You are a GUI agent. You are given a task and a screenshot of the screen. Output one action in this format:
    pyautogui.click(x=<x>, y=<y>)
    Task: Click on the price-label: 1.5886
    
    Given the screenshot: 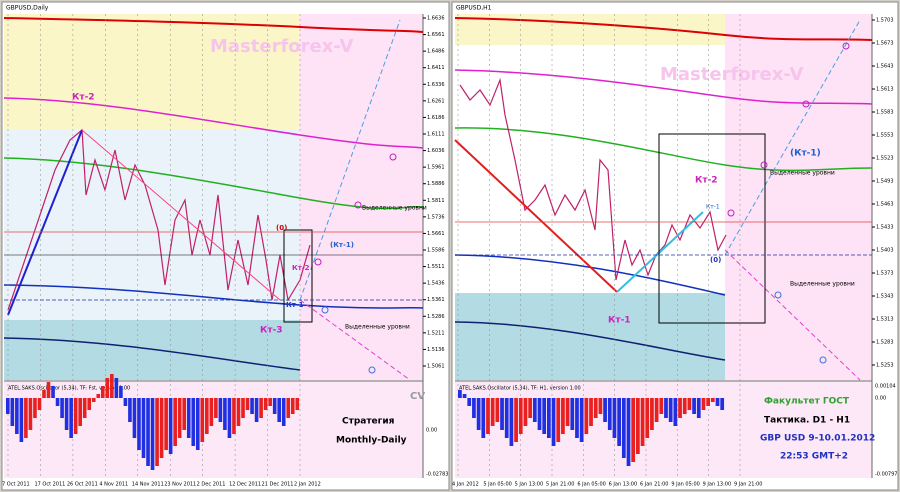 What is the action you would take?
    pyautogui.click(x=436, y=184)
    